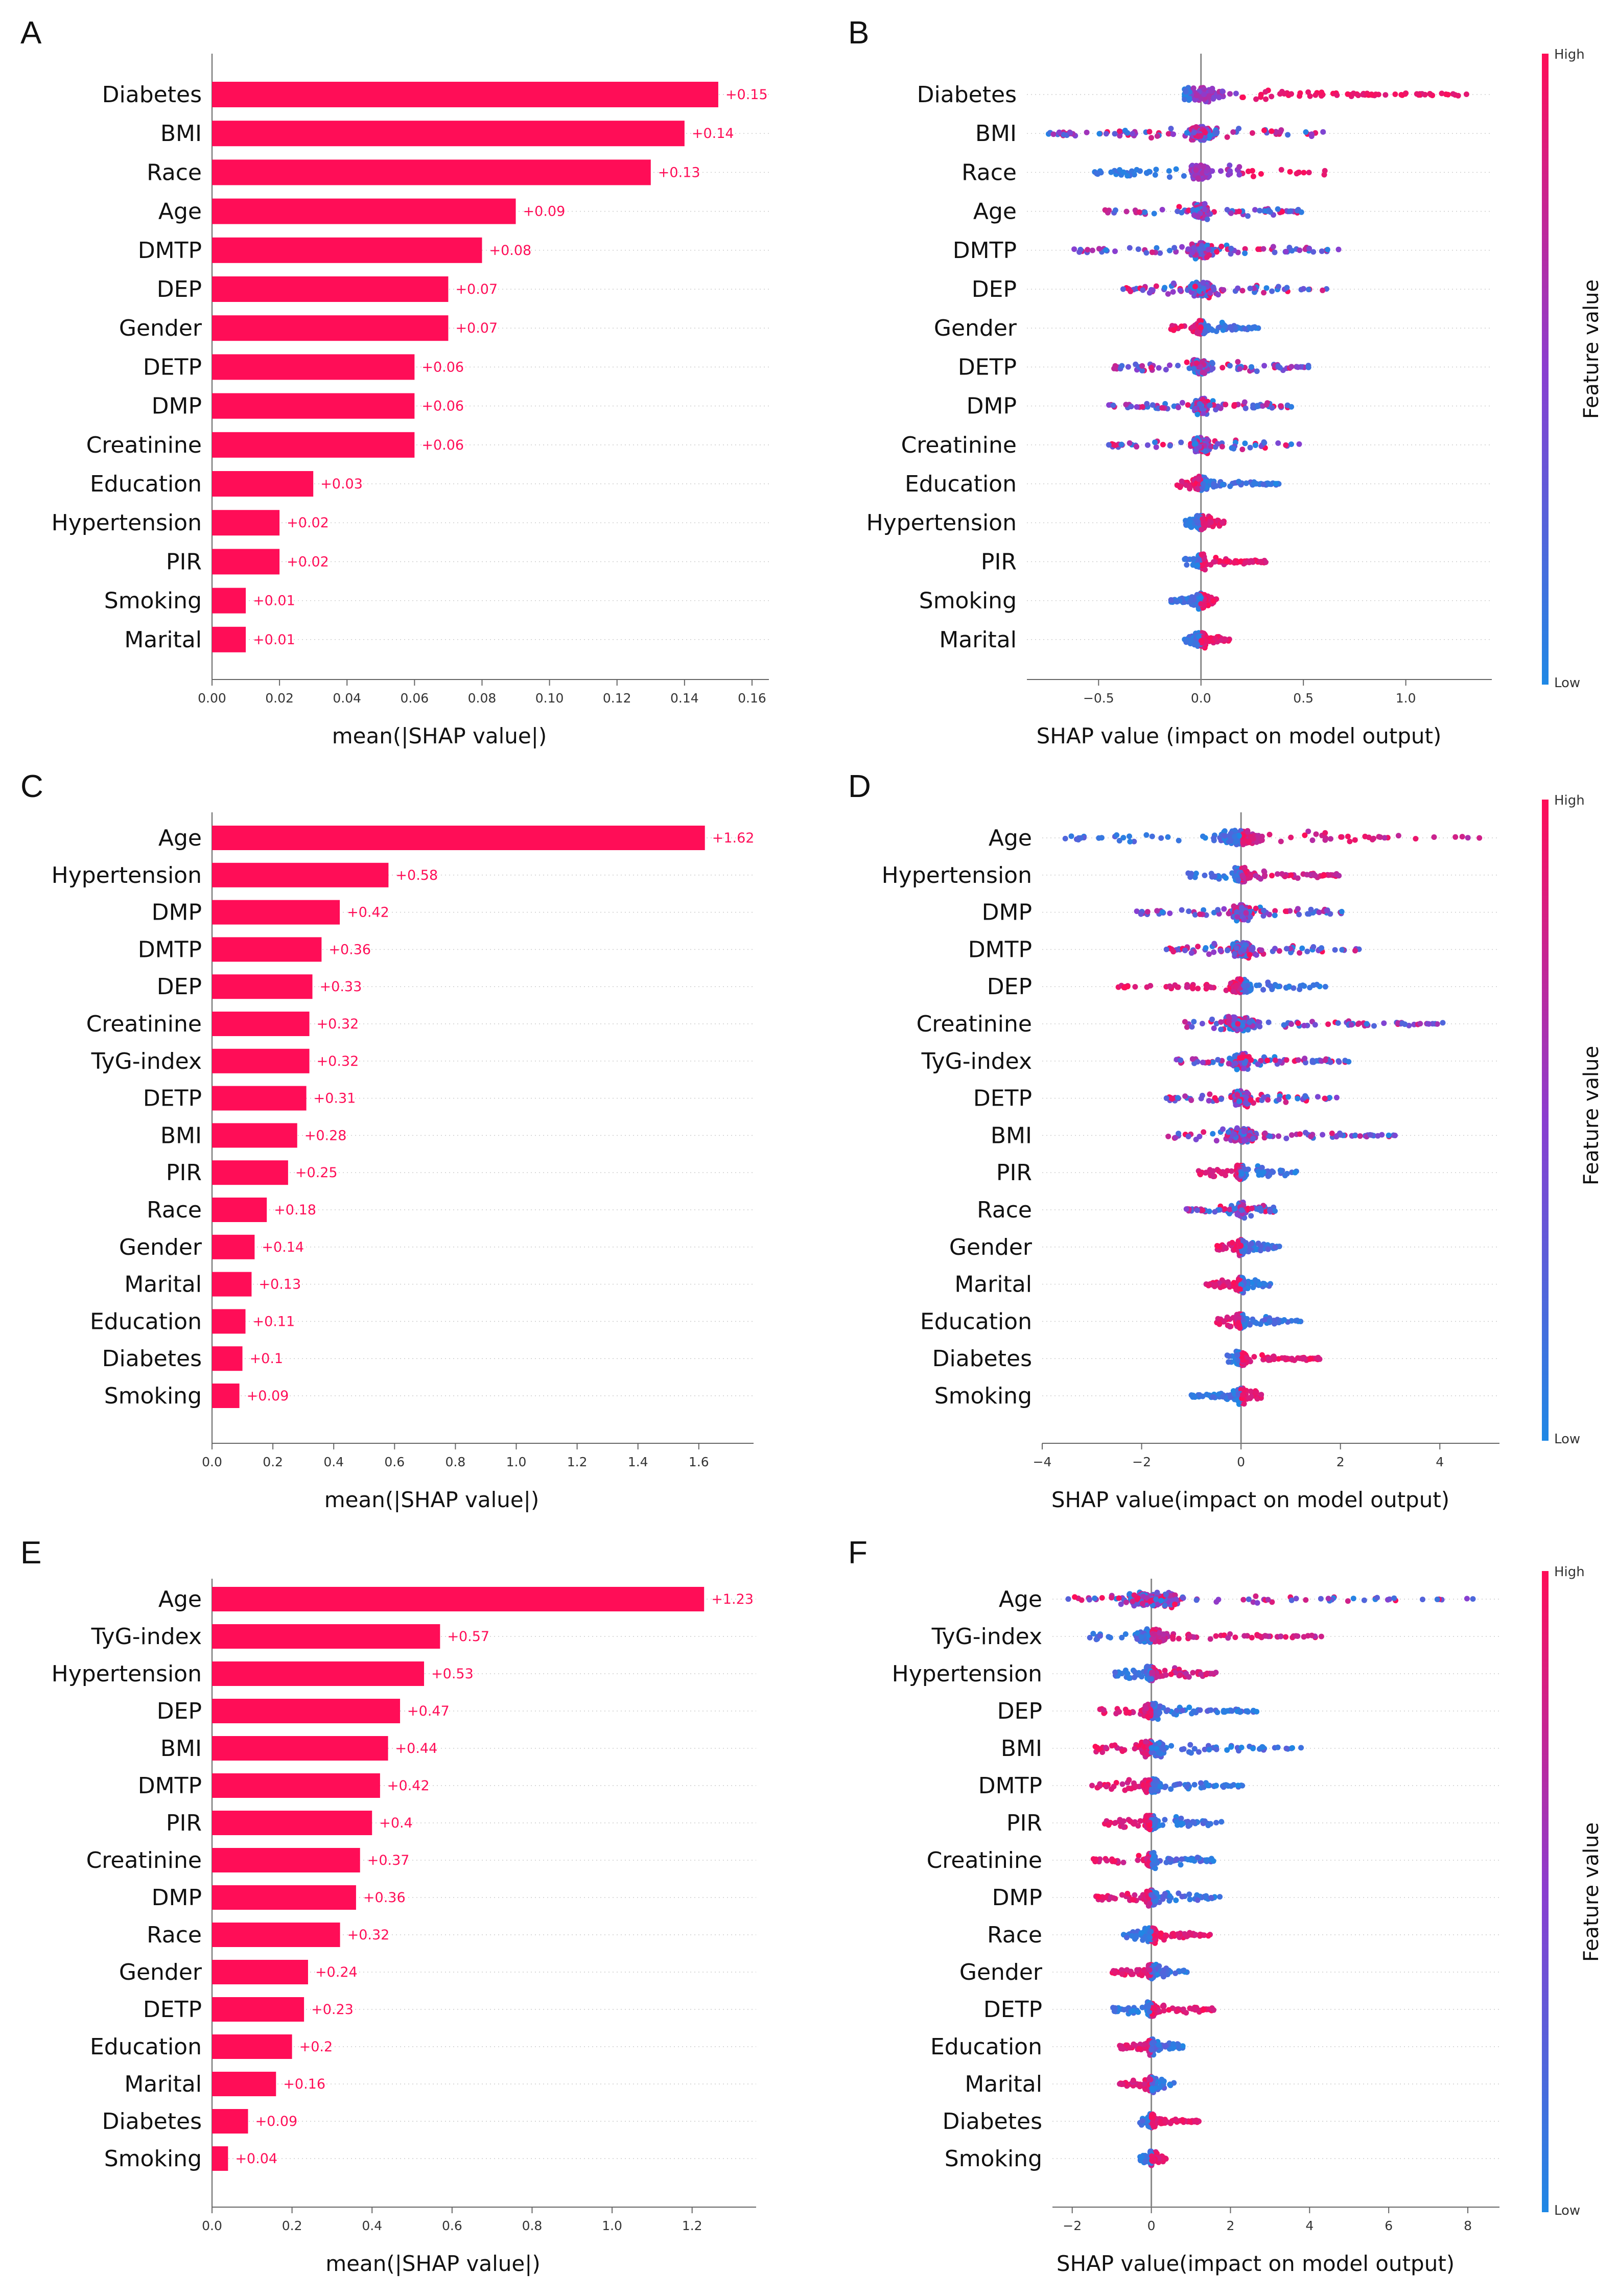 This screenshot has height=2296, width=1618. Describe the element at coordinates (999, 562) in the screenshot. I see `feature-label: PIR` at that location.